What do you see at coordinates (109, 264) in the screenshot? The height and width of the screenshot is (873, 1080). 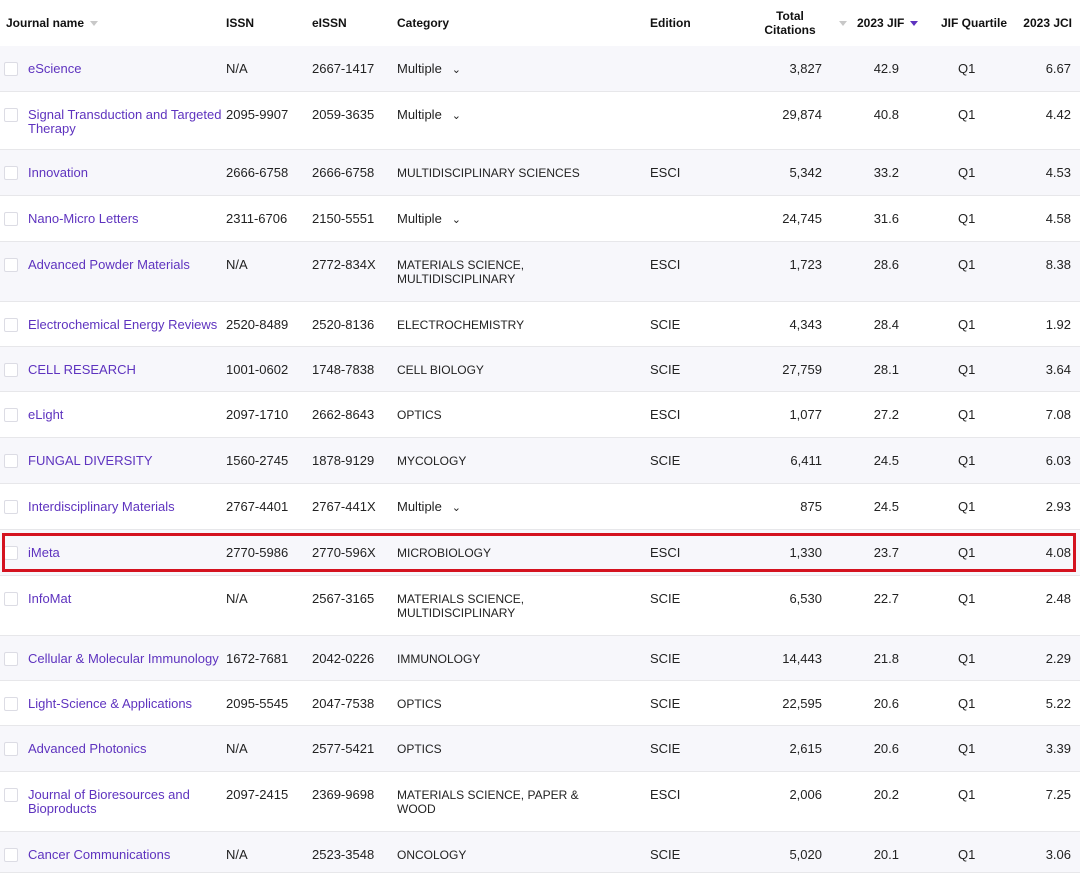 I see `journal-name-link: Advanced Powder Materials` at bounding box center [109, 264].